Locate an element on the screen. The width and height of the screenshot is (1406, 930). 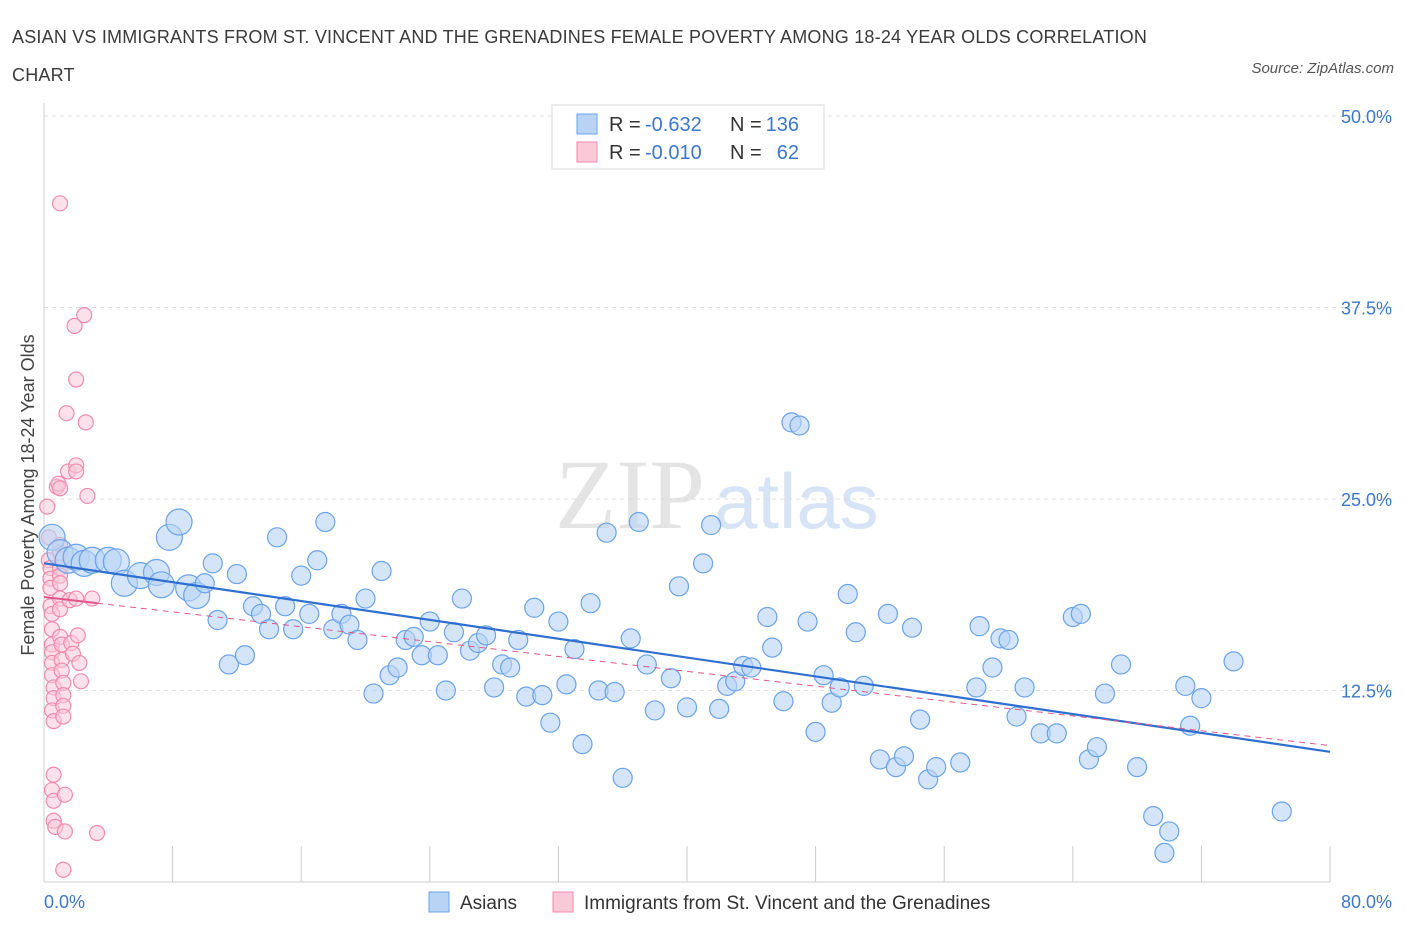
legend-n-value-asian: 136 is located at coordinates (782, 125).